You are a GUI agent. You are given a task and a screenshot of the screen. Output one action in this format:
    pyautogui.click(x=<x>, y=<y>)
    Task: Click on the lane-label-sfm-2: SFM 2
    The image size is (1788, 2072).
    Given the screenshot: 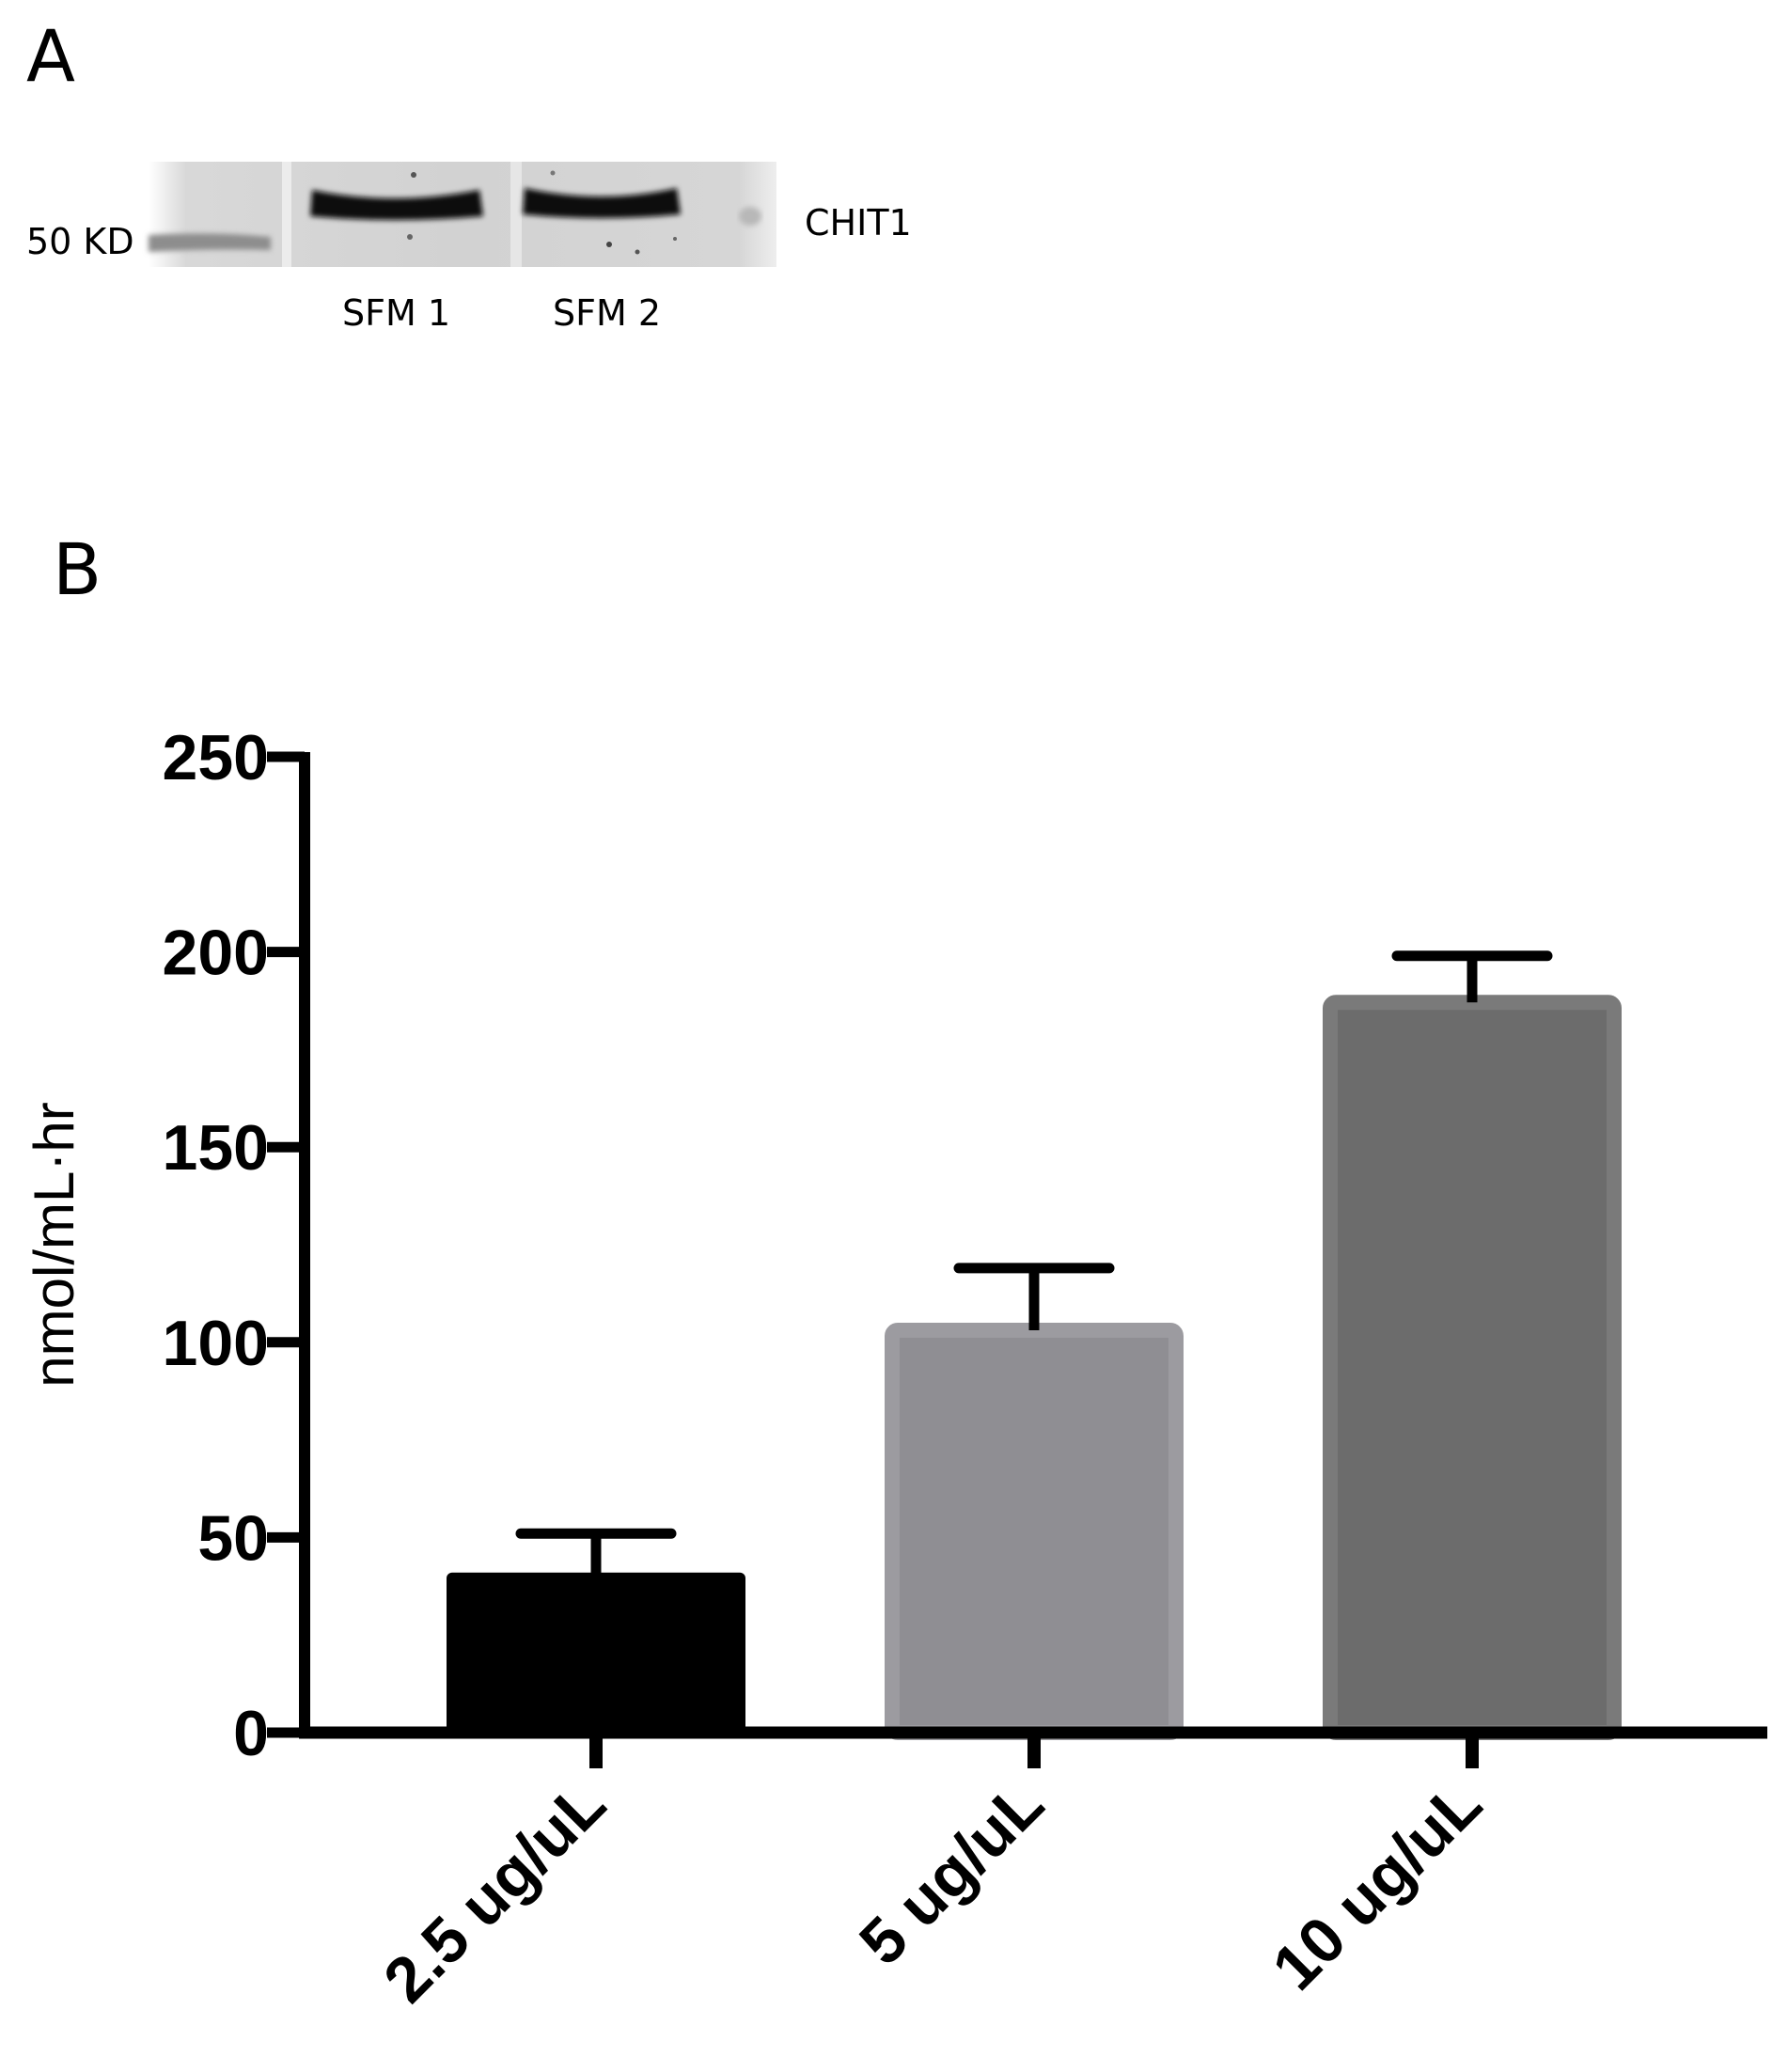 What is the action you would take?
    pyautogui.click(x=608, y=313)
    